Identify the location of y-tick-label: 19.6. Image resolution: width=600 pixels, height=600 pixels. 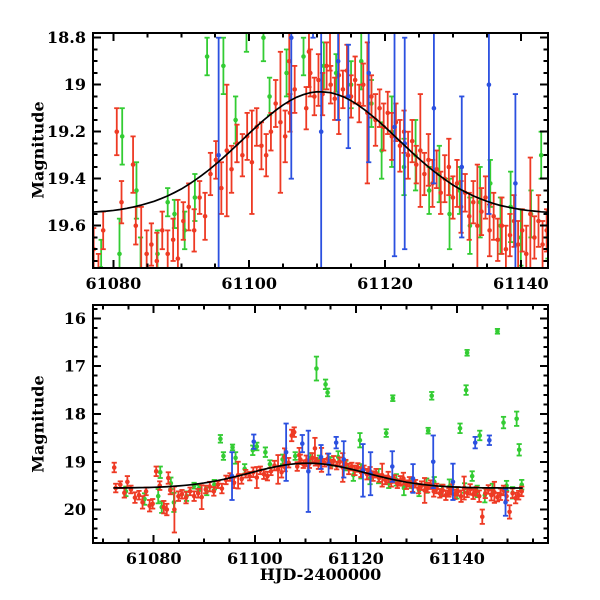
(66, 225).